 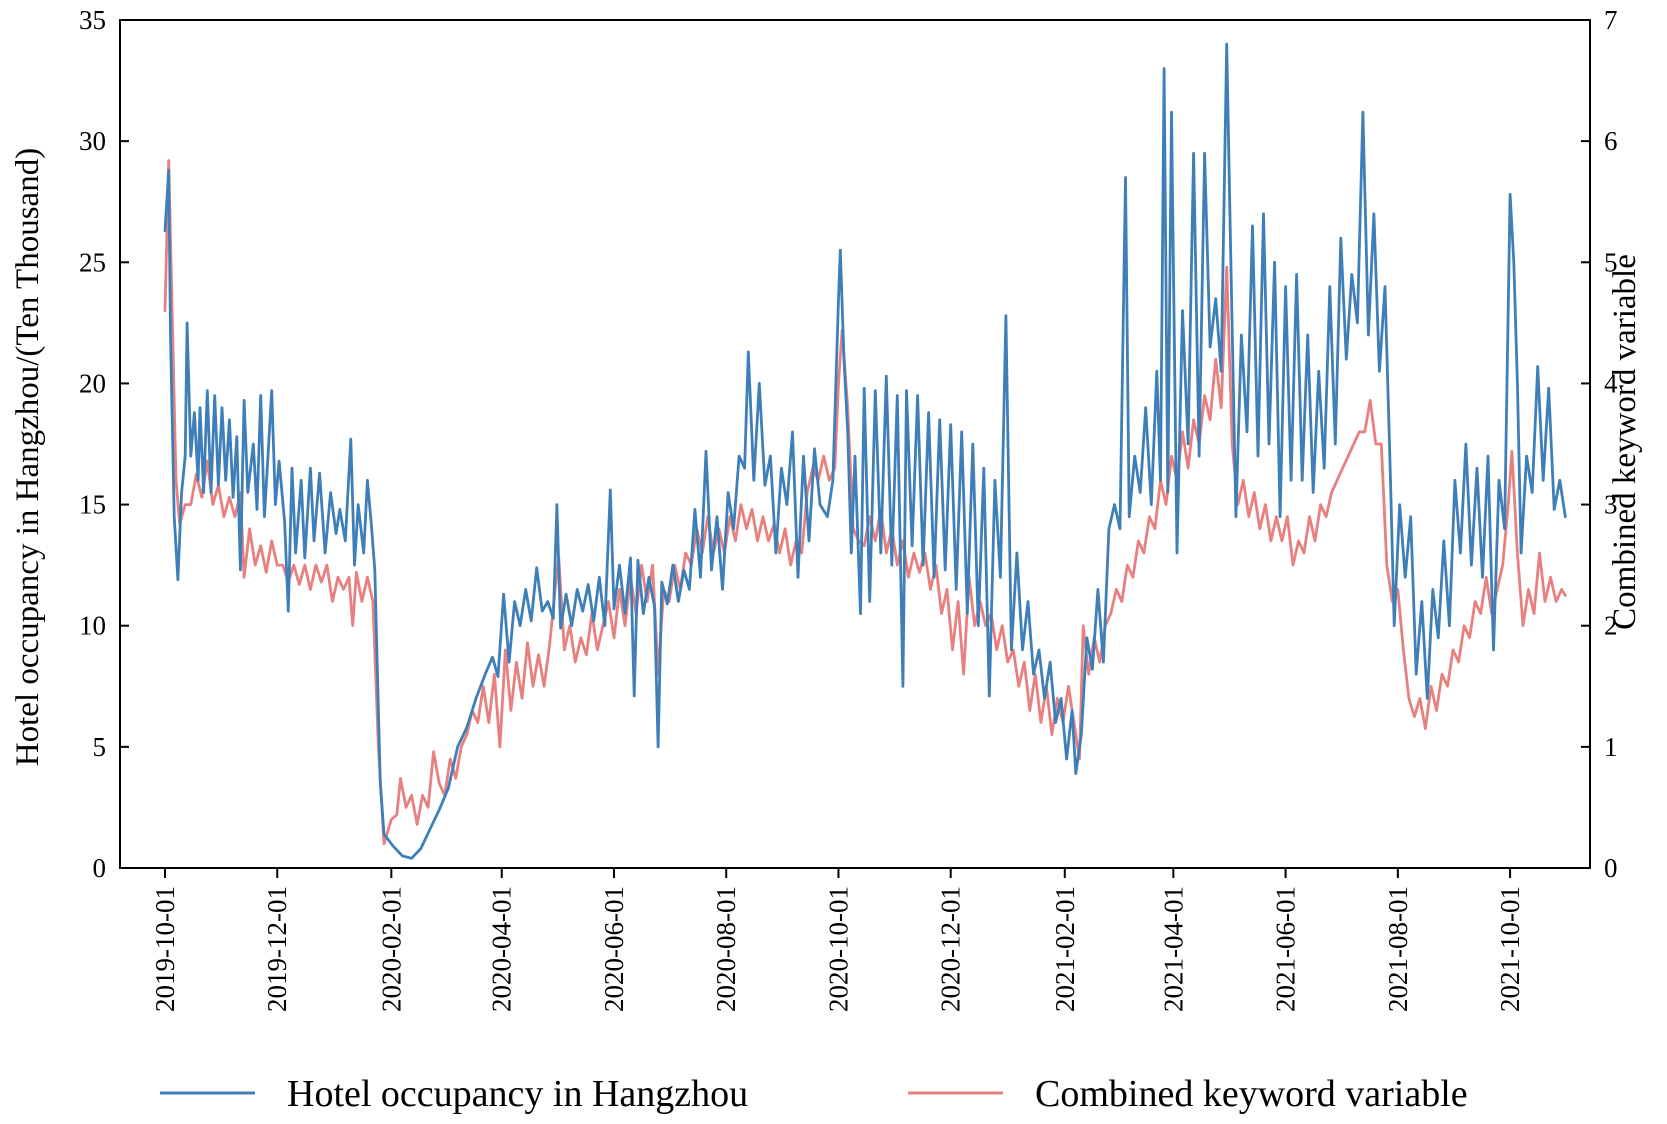 What do you see at coordinates (1173, 949) in the screenshot?
I see `x-tick-label: 2021-04-01` at bounding box center [1173, 949].